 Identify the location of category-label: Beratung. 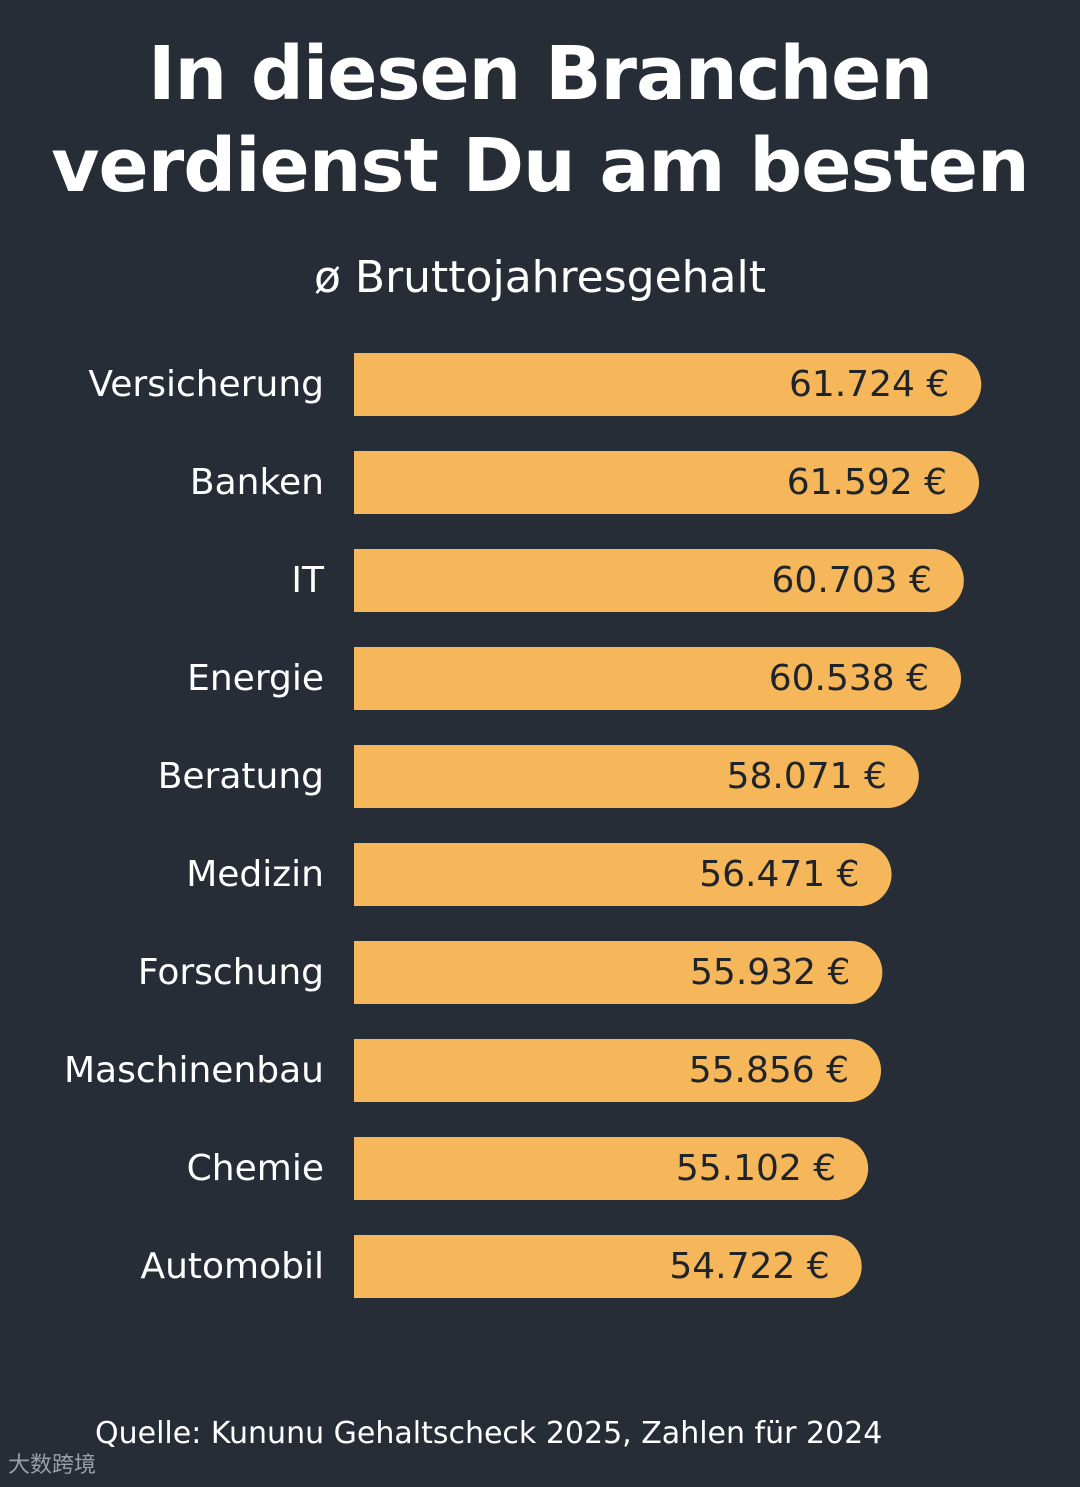
(241, 776).